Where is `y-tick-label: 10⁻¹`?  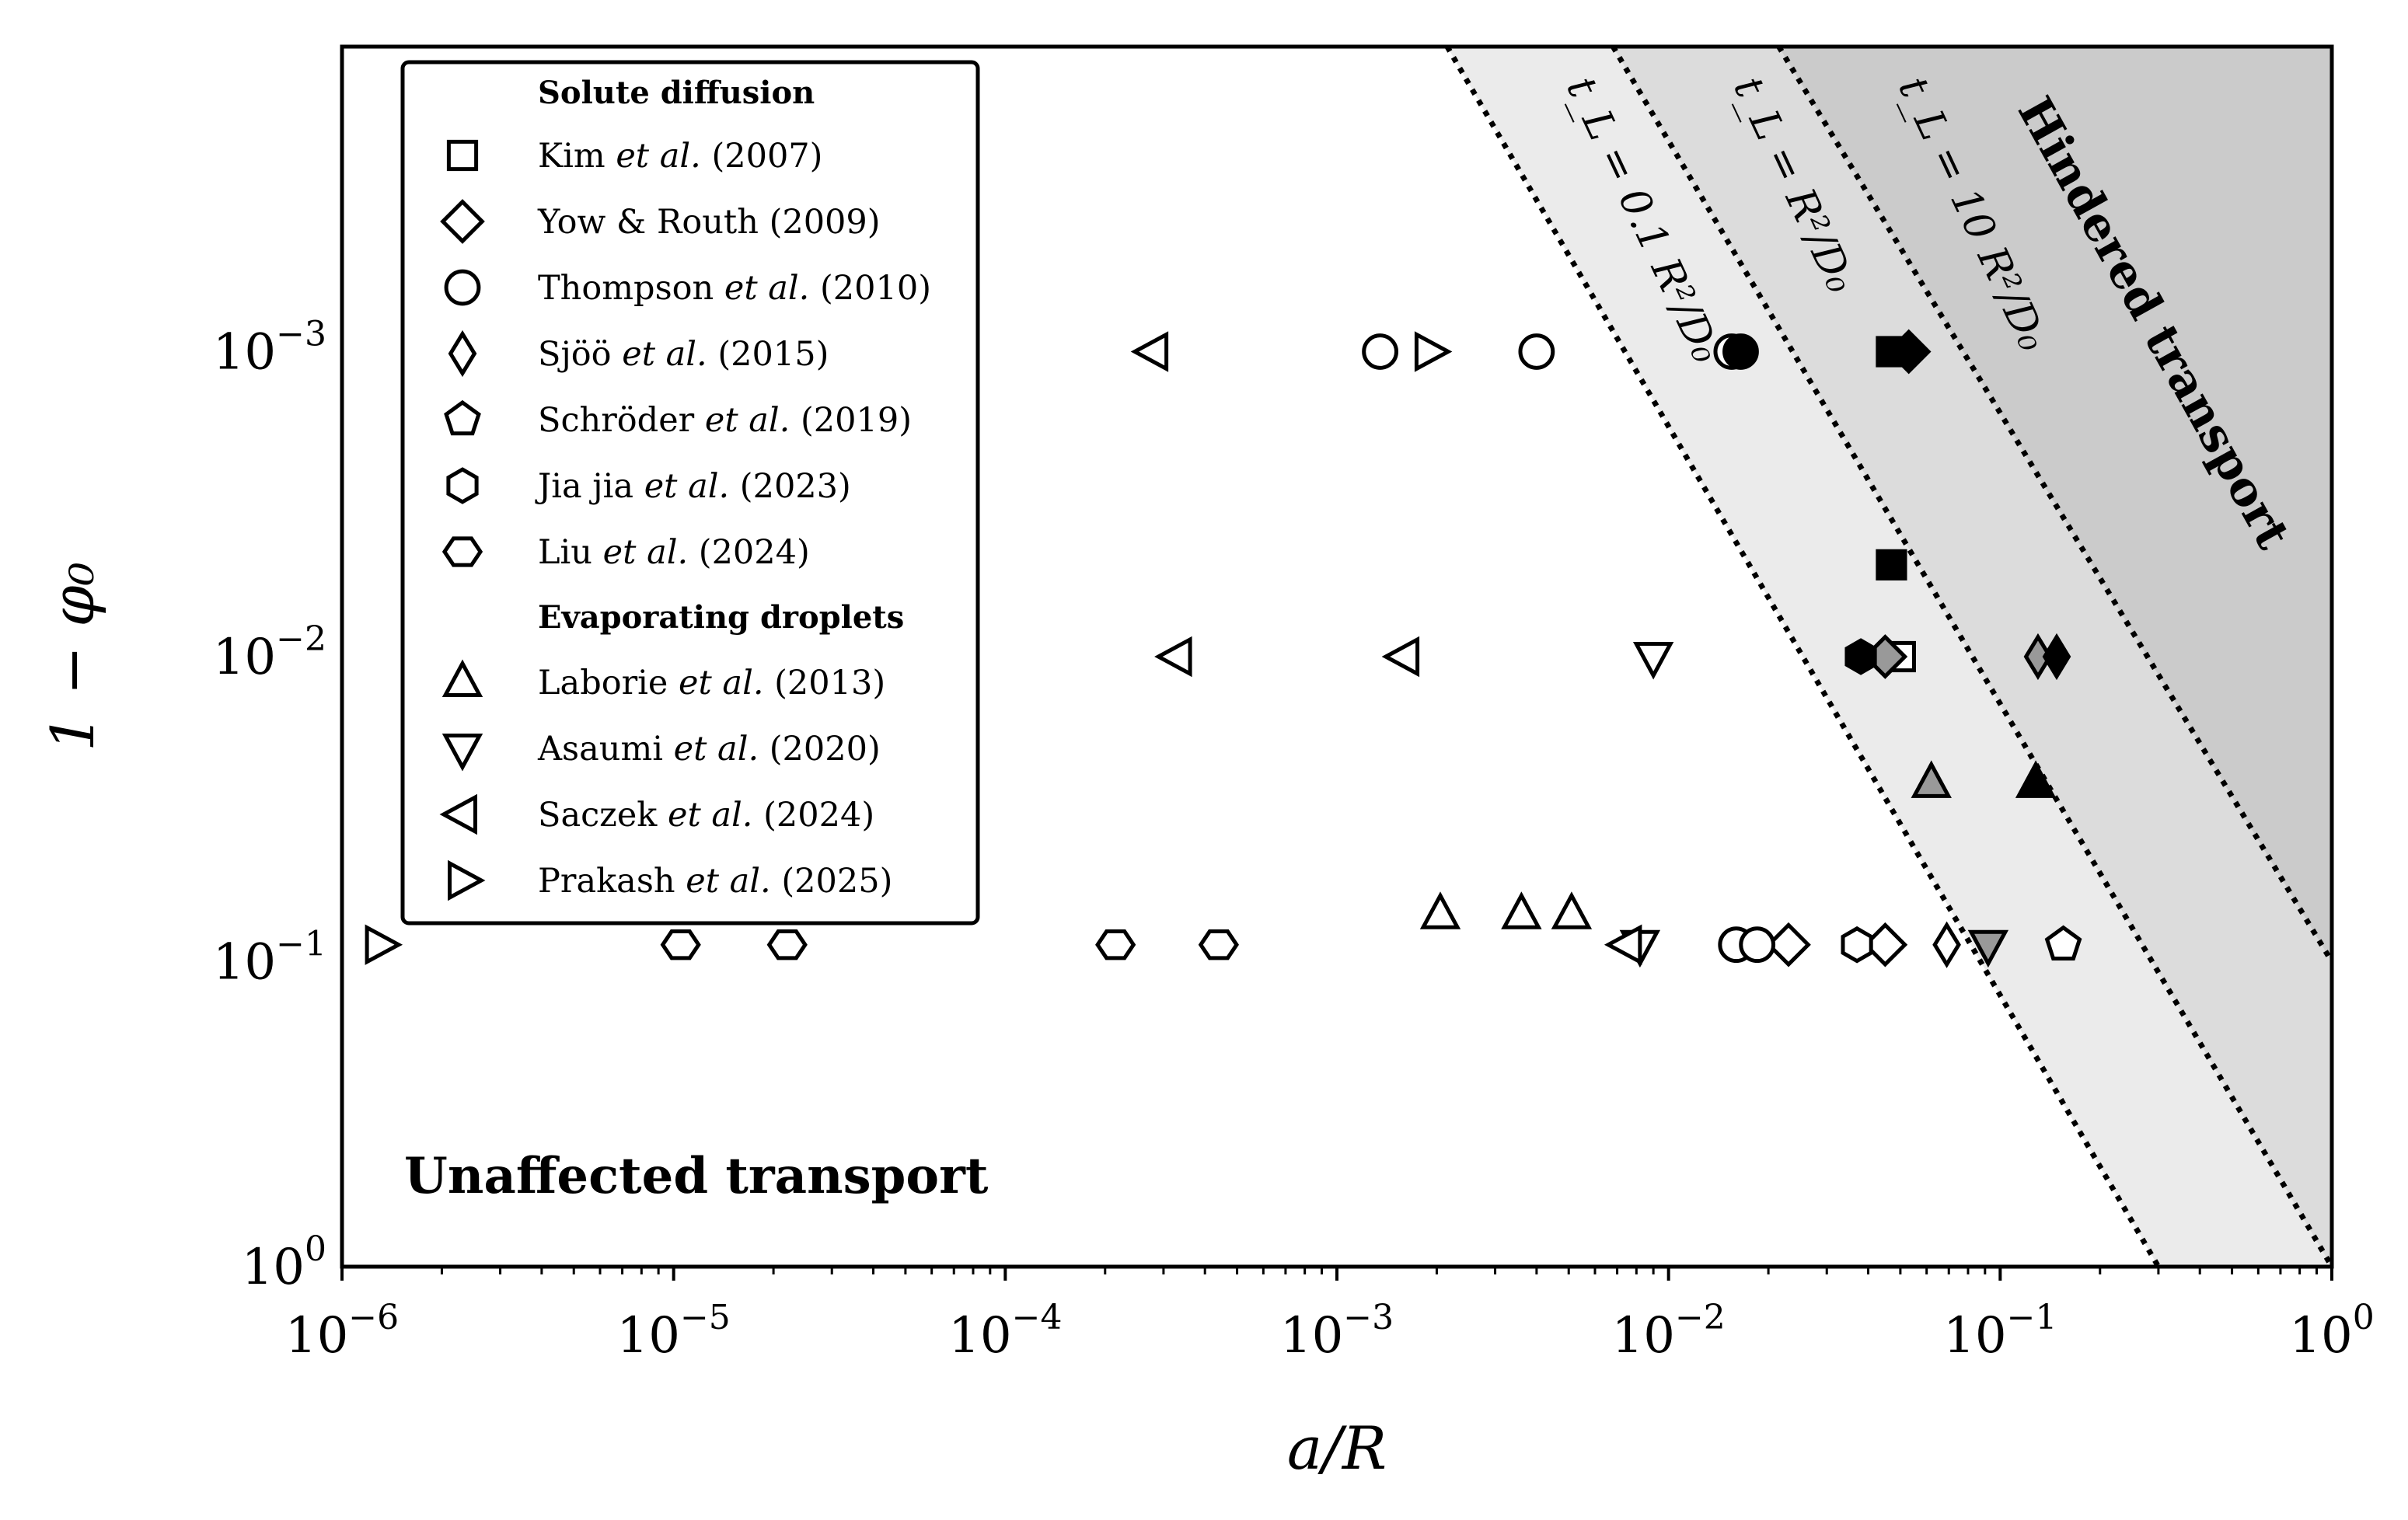
y-tick-label: 10⁻¹ is located at coordinates (269, 958).